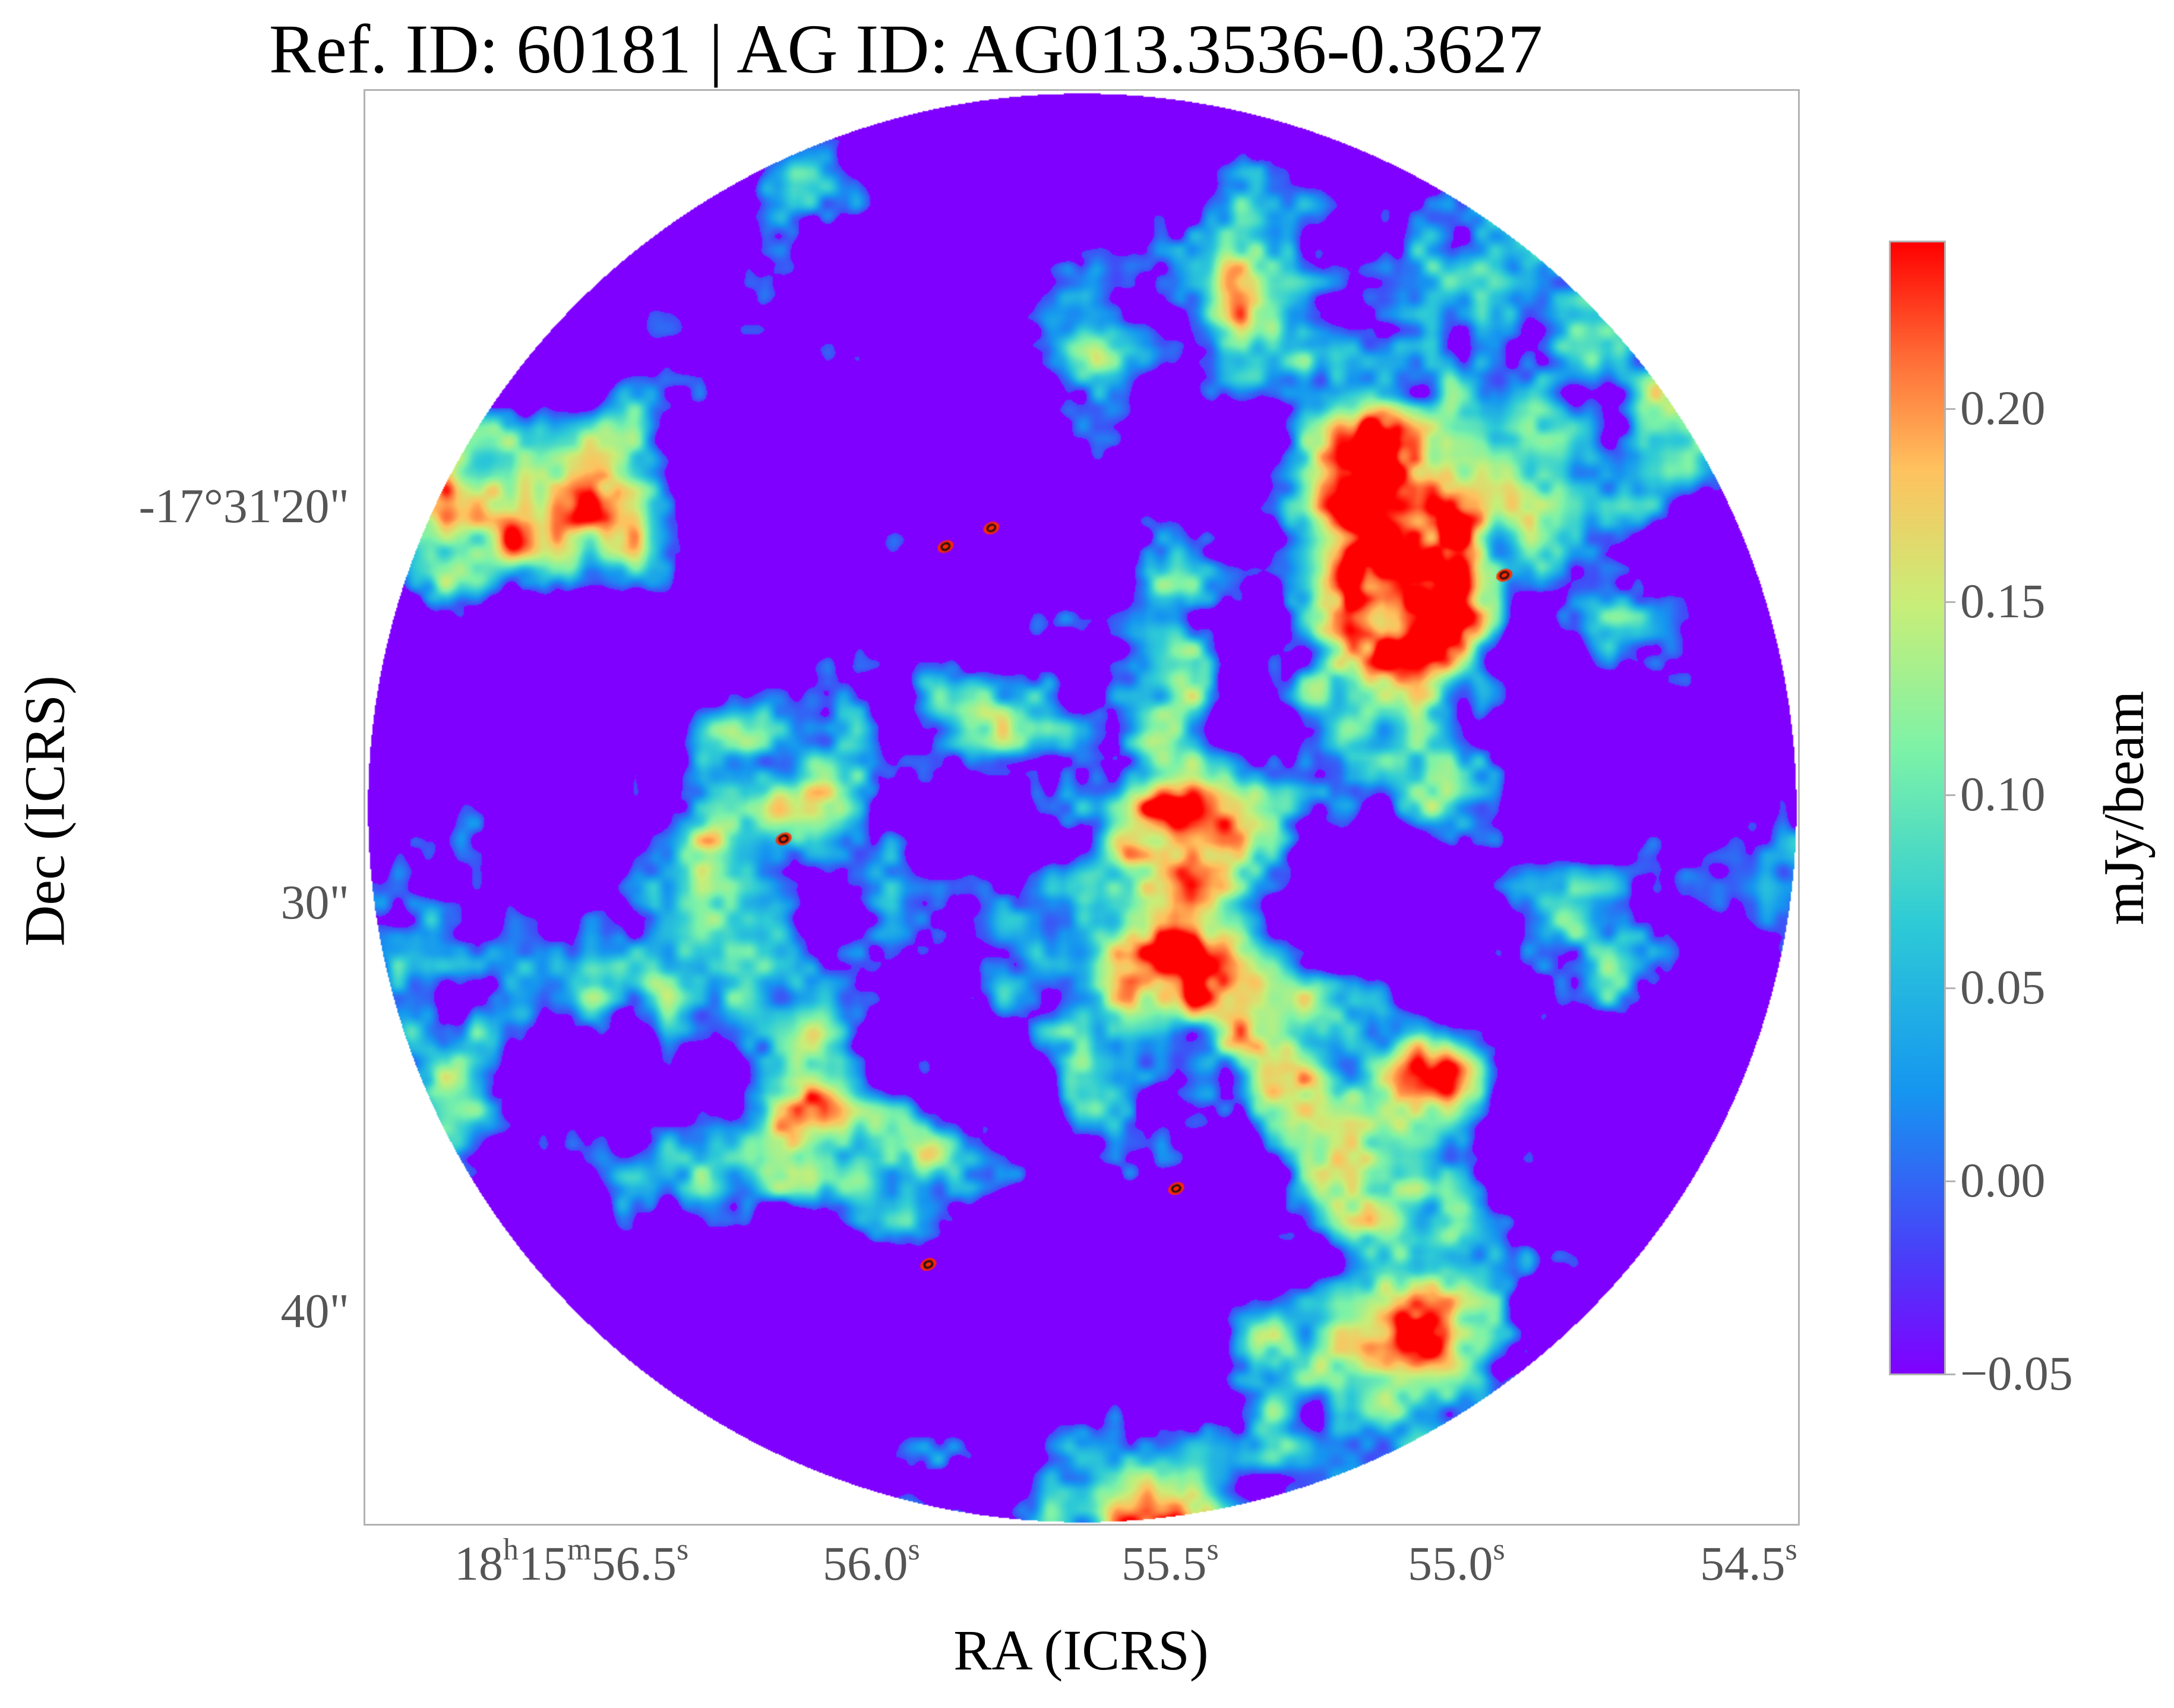 The image size is (2174, 1708). Describe the element at coordinates (1996, 794) in the screenshot. I see `colorbar-tick-label: 0.10` at that location.